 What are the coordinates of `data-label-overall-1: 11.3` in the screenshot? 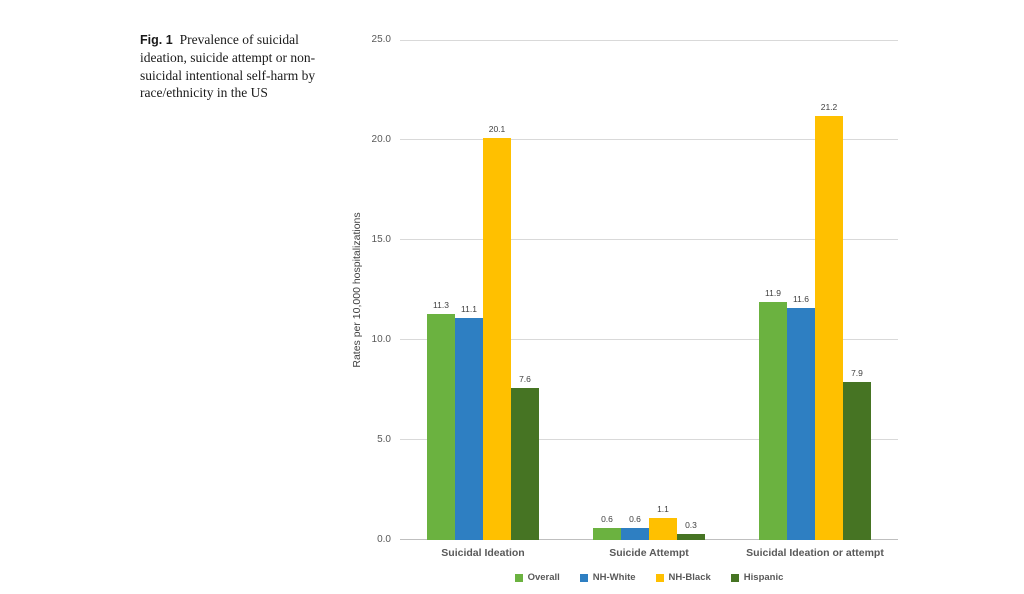 It's located at (441, 305).